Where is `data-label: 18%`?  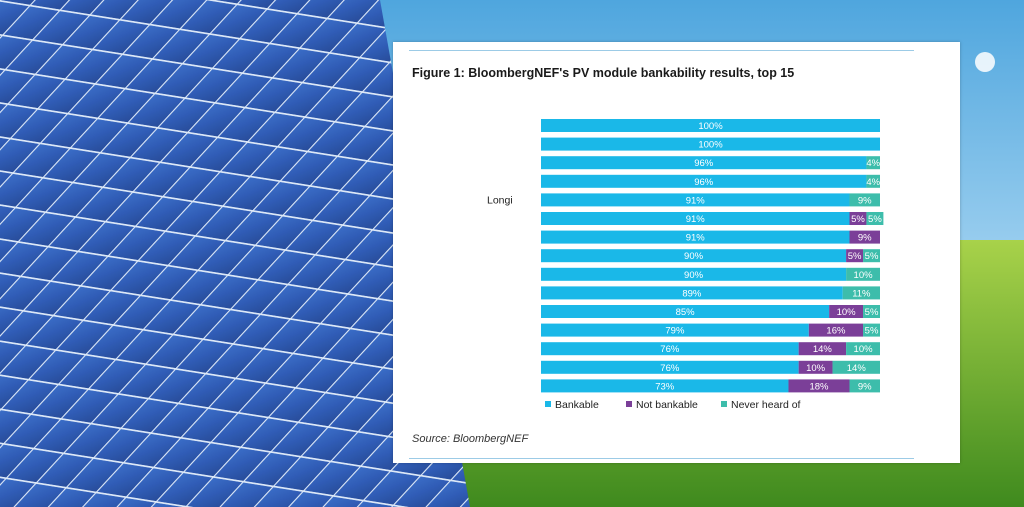
data-label: 18% is located at coordinates (819, 386).